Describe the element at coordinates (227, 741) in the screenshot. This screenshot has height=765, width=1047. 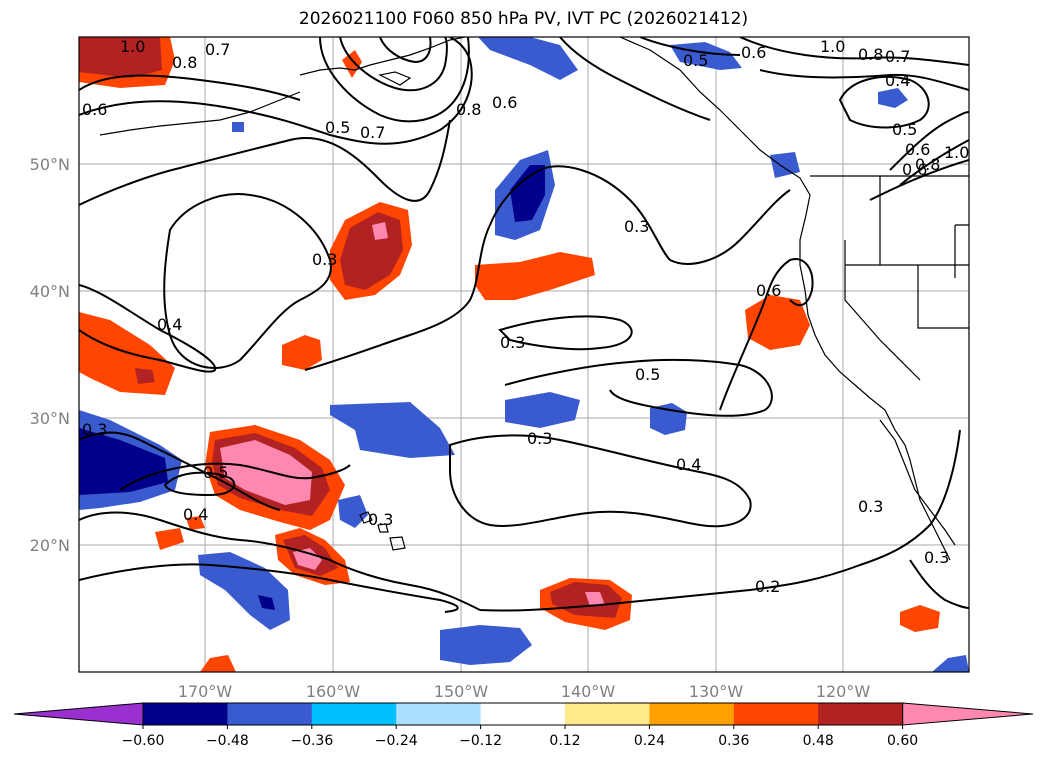
I see `colorbar-label: −0.48` at that location.